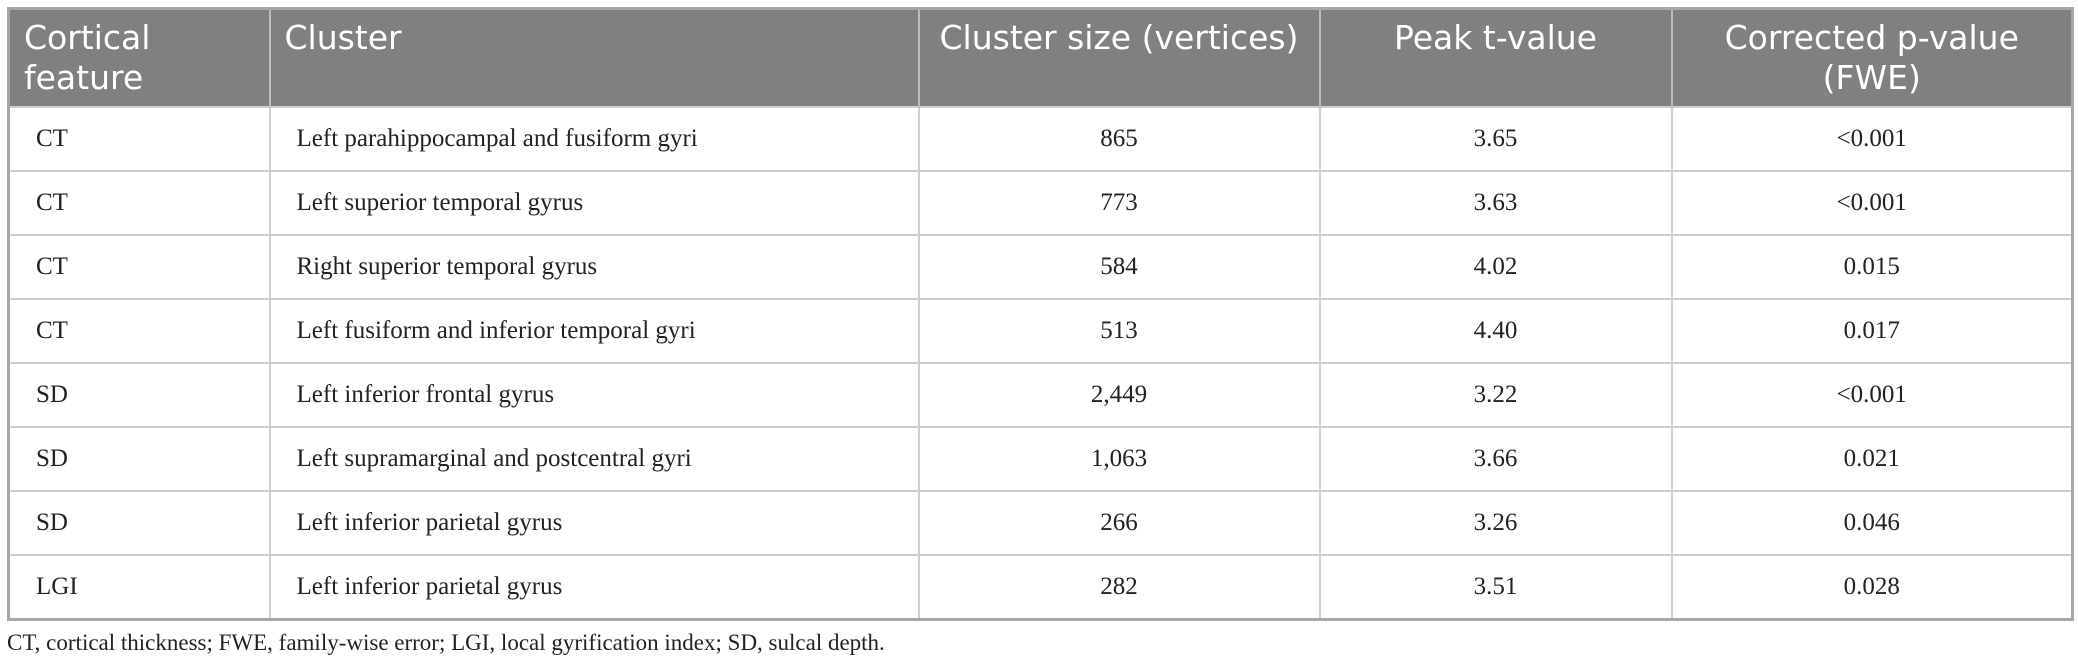 The height and width of the screenshot is (664, 2078). What do you see at coordinates (138, 57) in the screenshot?
I see `header-cell: Cortical feature` at bounding box center [138, 57].